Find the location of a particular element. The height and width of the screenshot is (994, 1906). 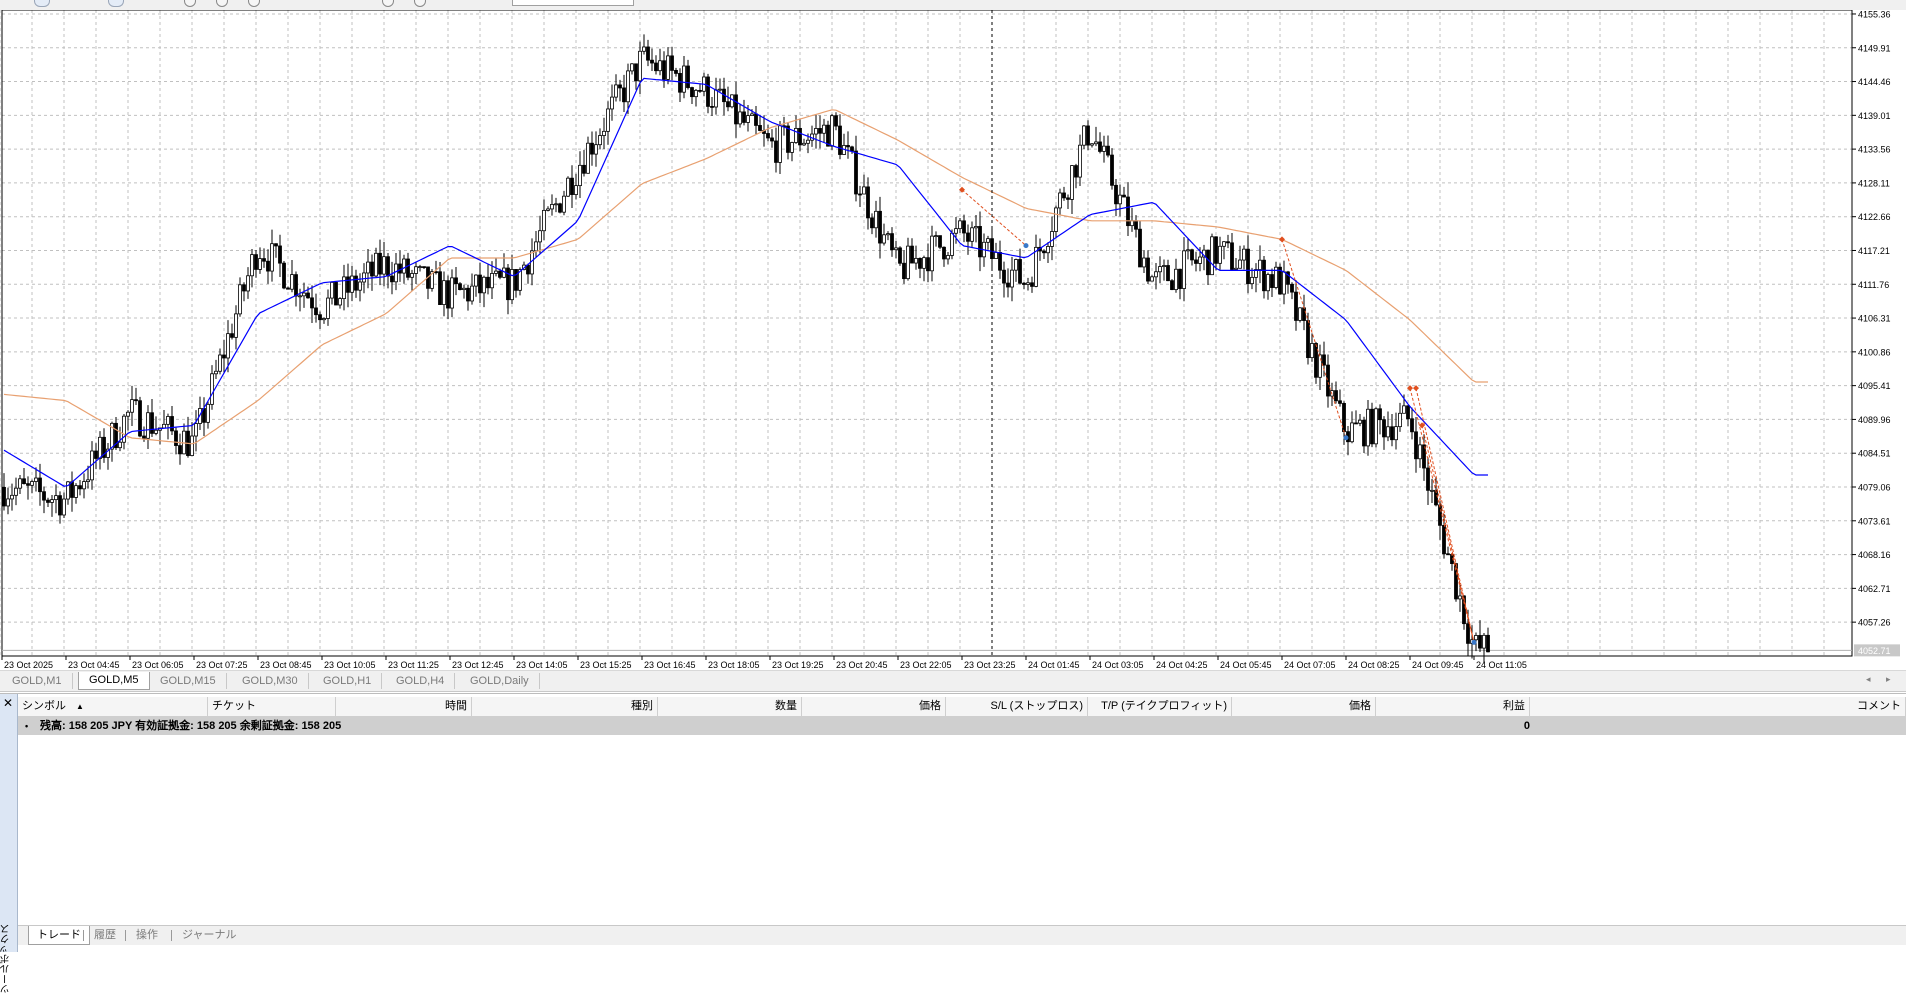

column-header-label: シンボル is located at coordinates (44, 706).